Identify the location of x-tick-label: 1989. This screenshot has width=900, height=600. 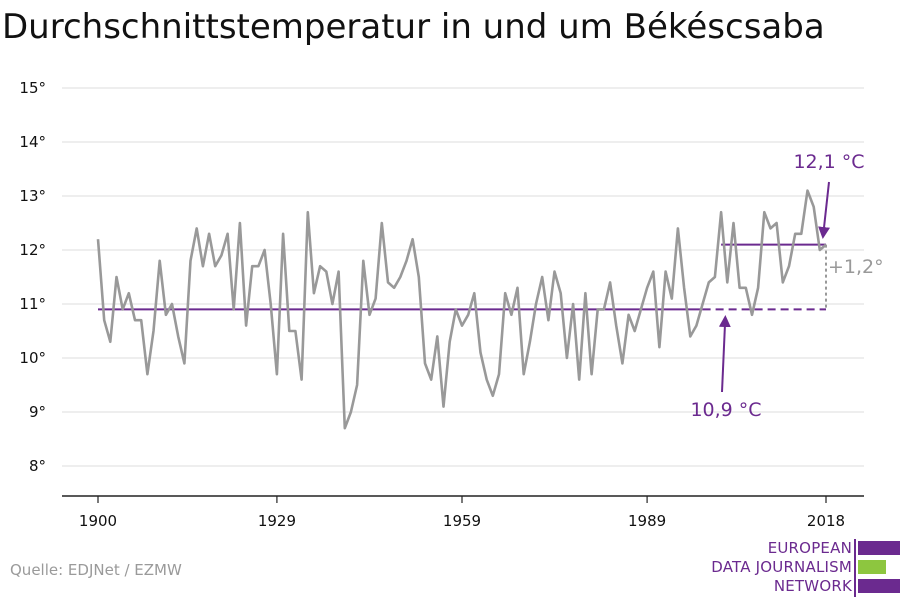
(647, 521).